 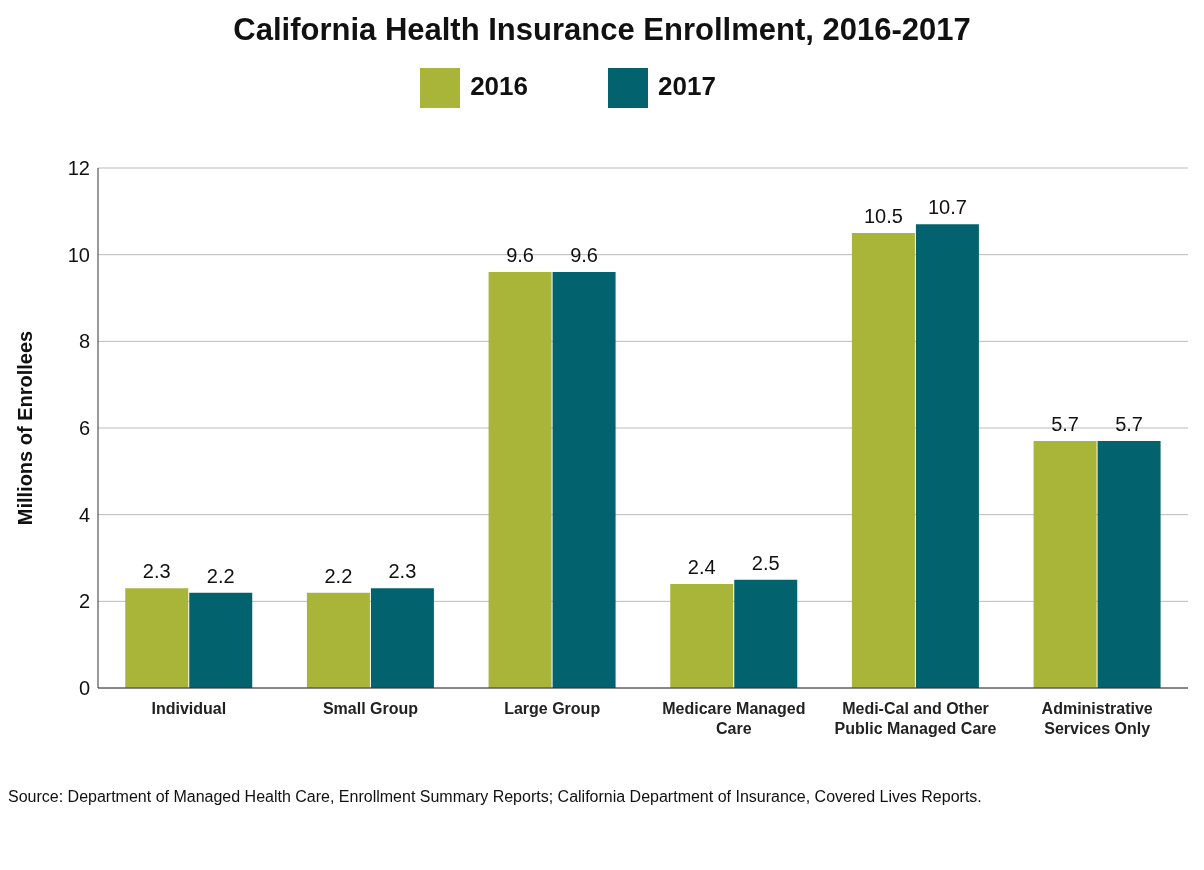 I want to click on y-tick-label: 12, so click(x=78, y=168).